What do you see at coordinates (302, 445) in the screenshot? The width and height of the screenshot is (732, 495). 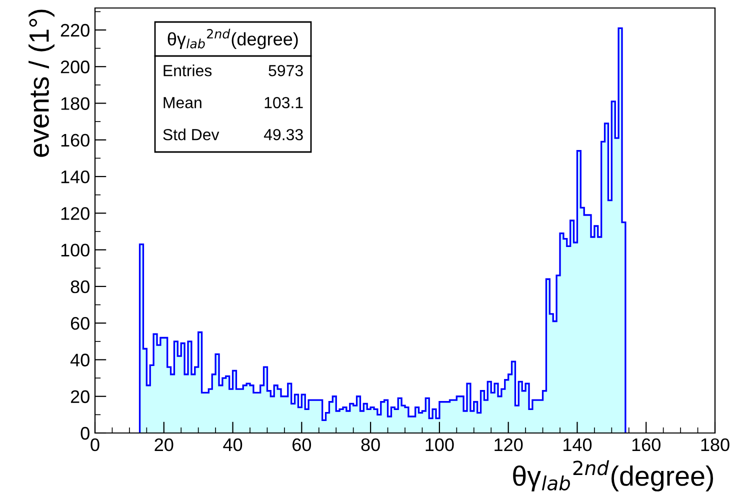 I see `x-tick-label: 60` at bounding box center [302, 445].